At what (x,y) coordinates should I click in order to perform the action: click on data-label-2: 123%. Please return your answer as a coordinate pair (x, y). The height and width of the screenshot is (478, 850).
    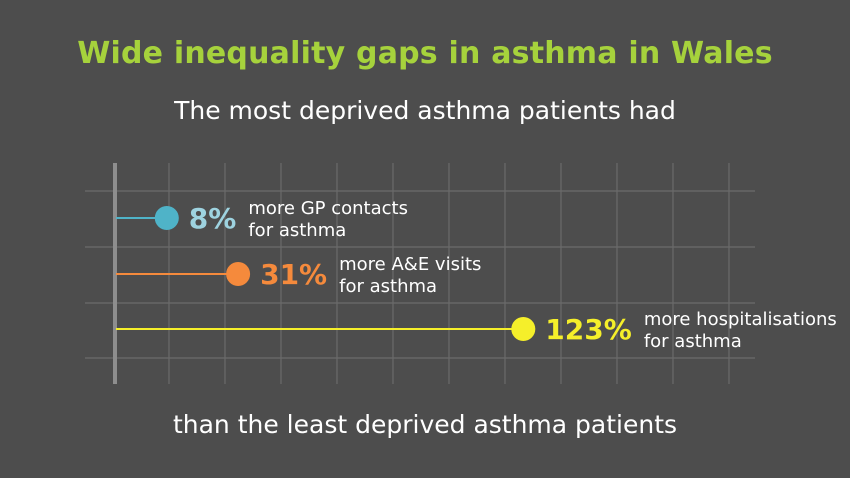
    Looking at the image, I should click on (588, 329).